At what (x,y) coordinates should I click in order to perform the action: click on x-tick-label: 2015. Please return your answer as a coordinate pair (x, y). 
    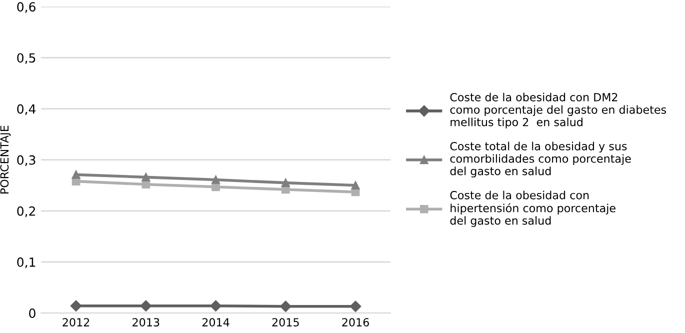
    Looking at the image, I should click on (285, 322).